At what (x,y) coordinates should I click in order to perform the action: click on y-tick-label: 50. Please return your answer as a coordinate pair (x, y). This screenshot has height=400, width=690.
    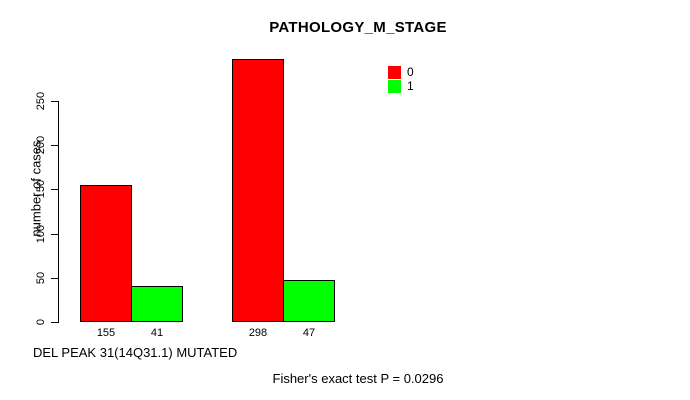
    Looking at the image, I should click on (41, 278).